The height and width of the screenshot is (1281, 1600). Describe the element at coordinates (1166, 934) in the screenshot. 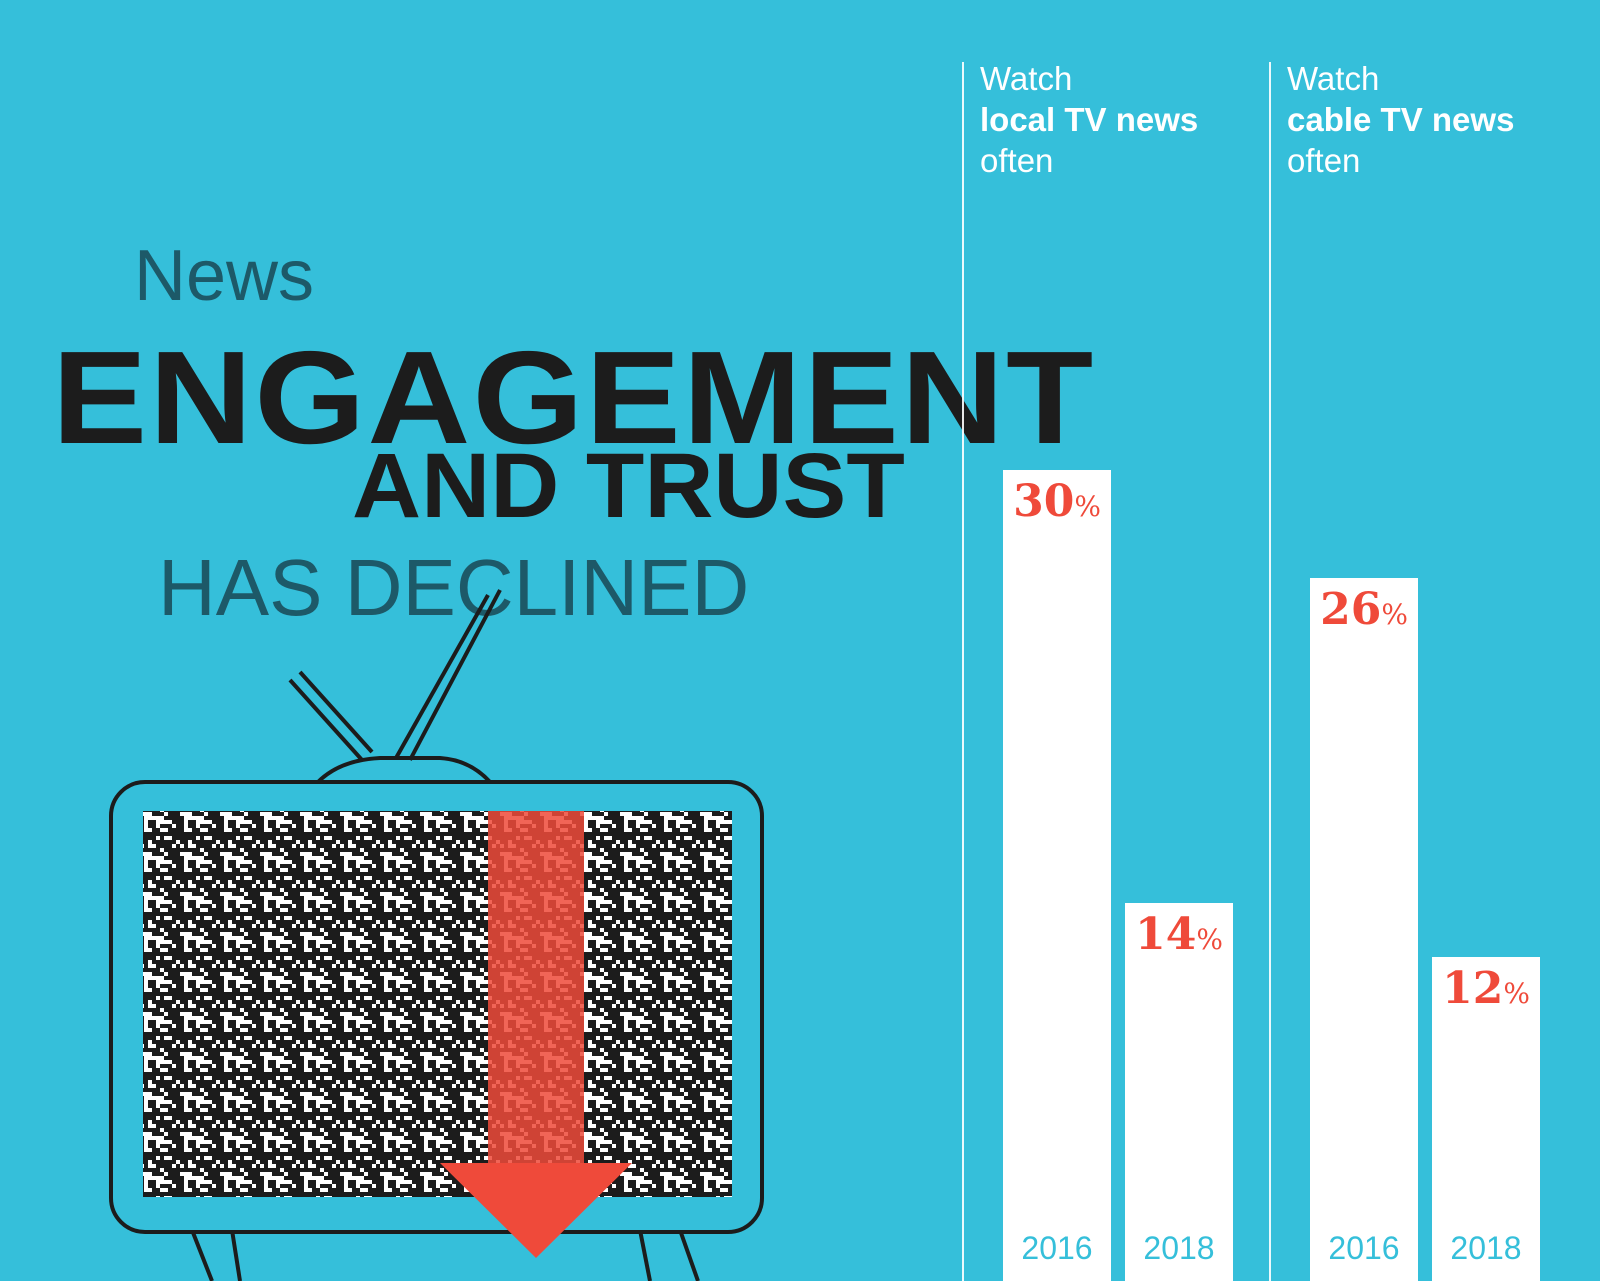

I see `bar-value-number: 14` at that location.